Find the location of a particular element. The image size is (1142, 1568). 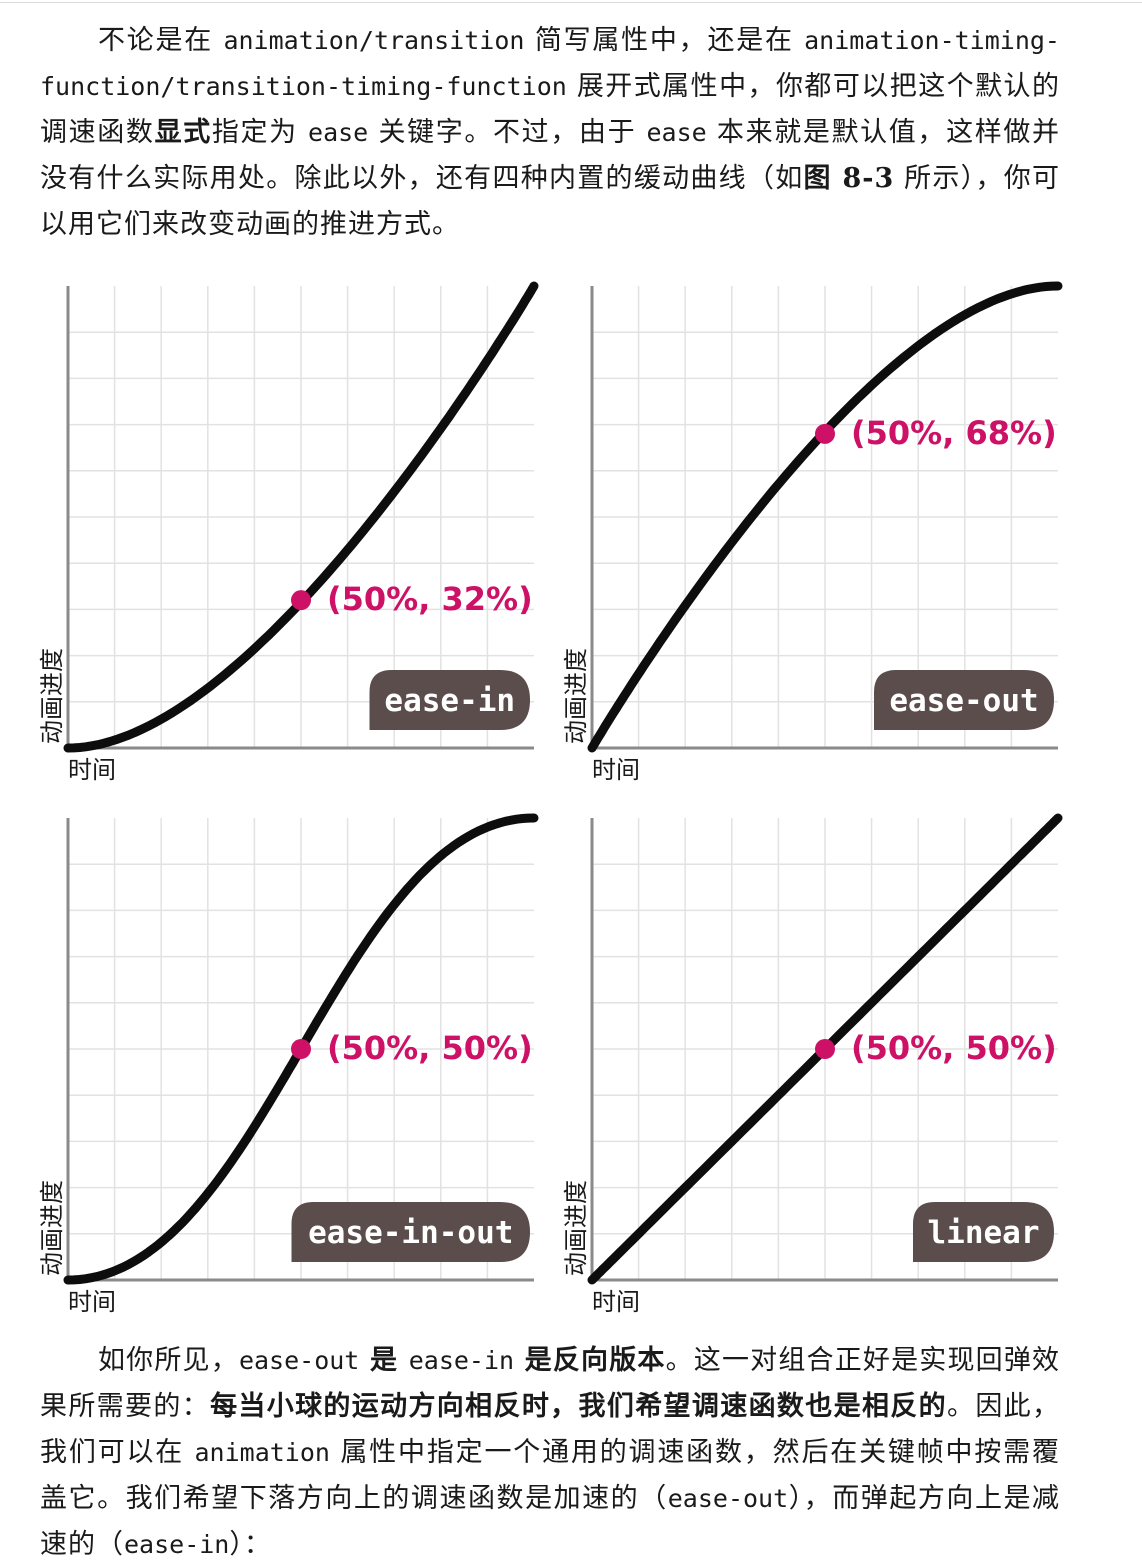

chart-ease-out: (50%, 68%) ease-out 动画进度 时间 is located at coordinates (814, 534).